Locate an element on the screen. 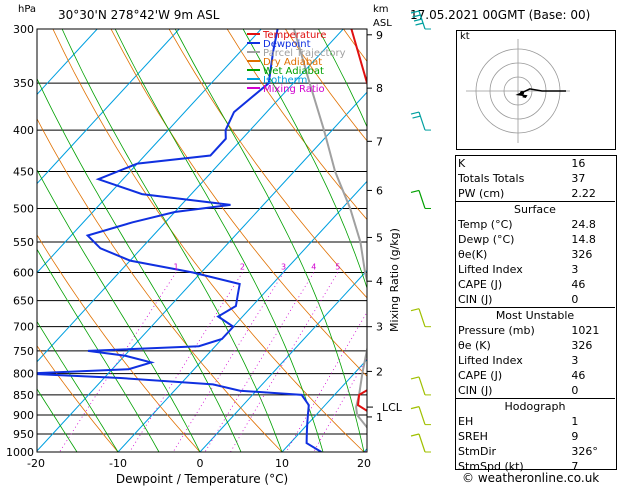  pressure-tick-label: 700 is located at coordinates (23, 327).